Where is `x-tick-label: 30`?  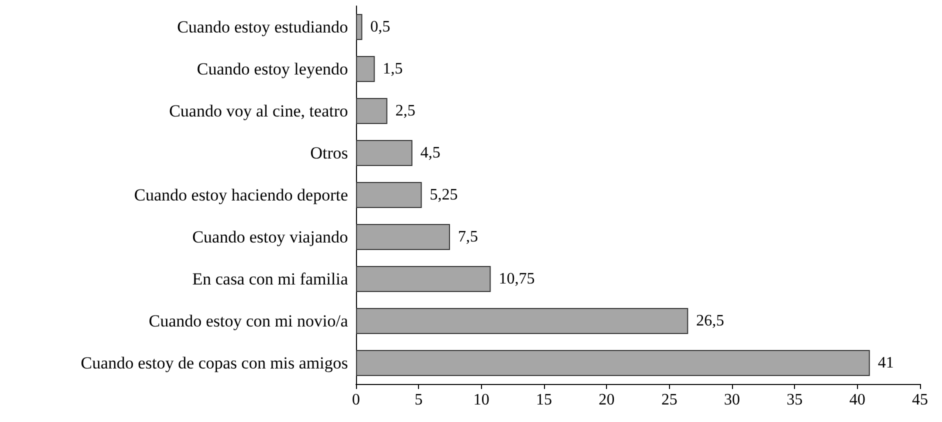 x-tick-label: 30 is located at coordinates (732, 400).